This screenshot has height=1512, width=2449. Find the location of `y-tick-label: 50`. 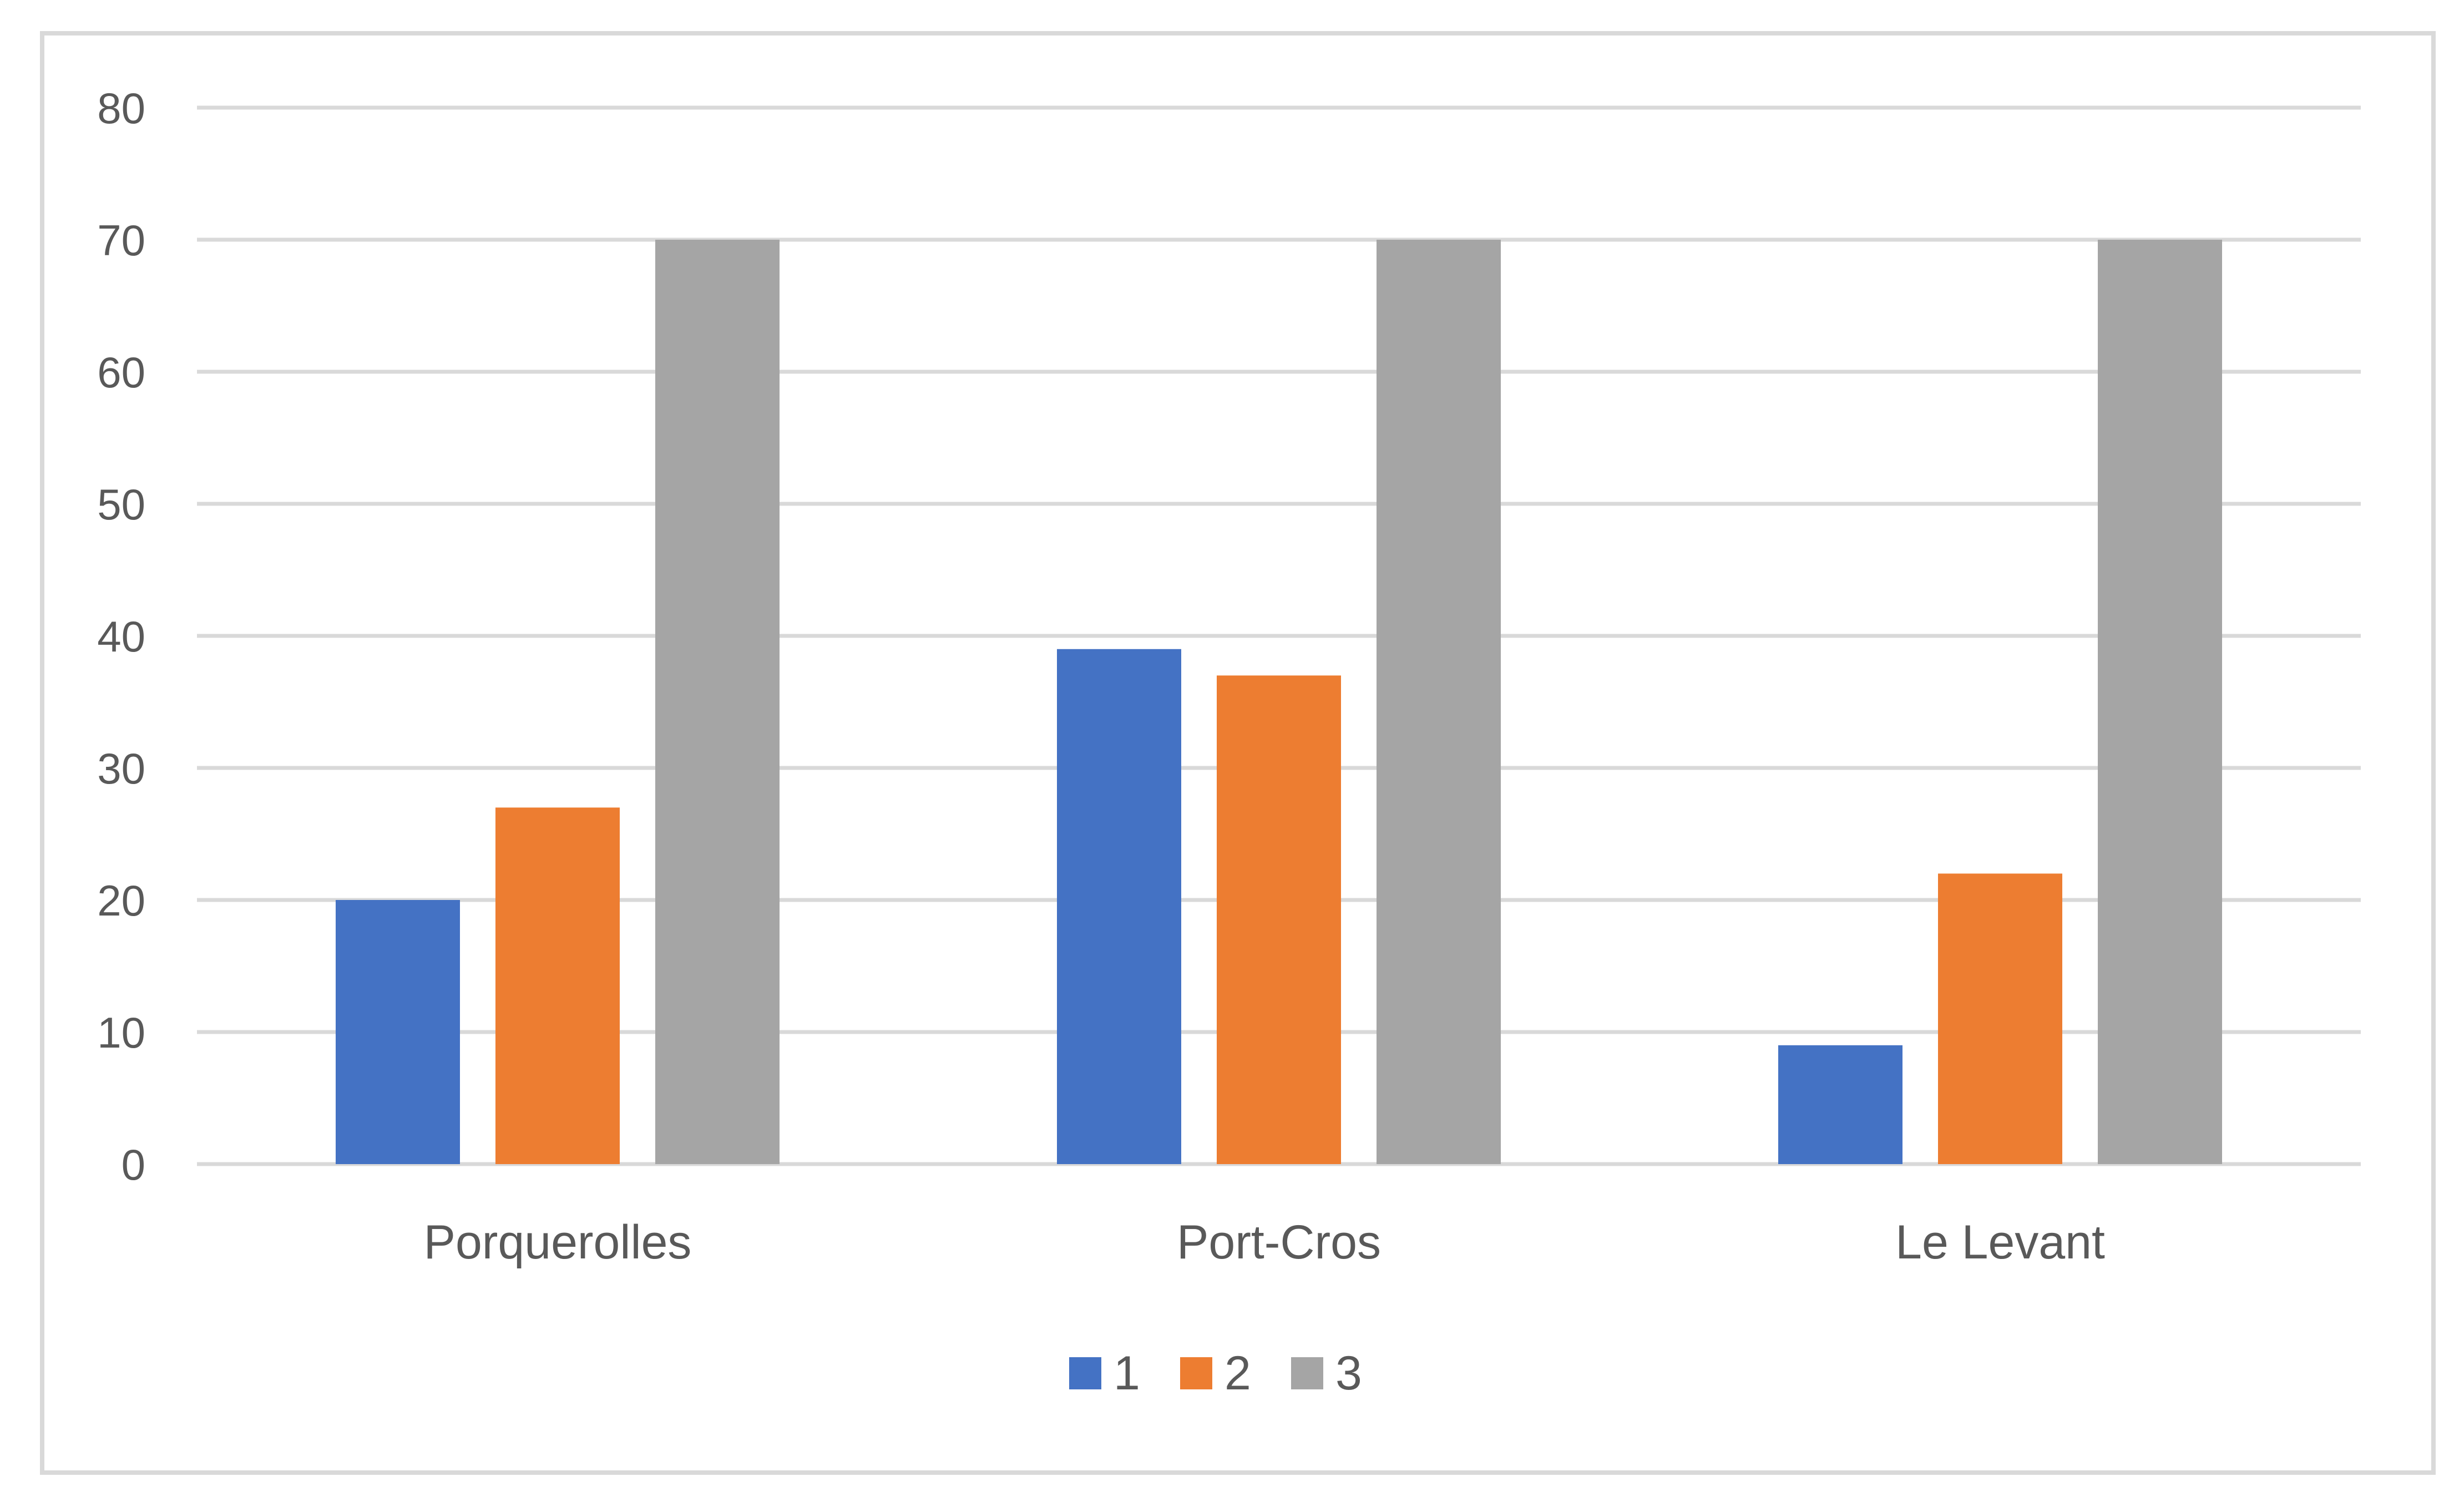

y-tick-label: 50 is located at coordinates (121, 504).